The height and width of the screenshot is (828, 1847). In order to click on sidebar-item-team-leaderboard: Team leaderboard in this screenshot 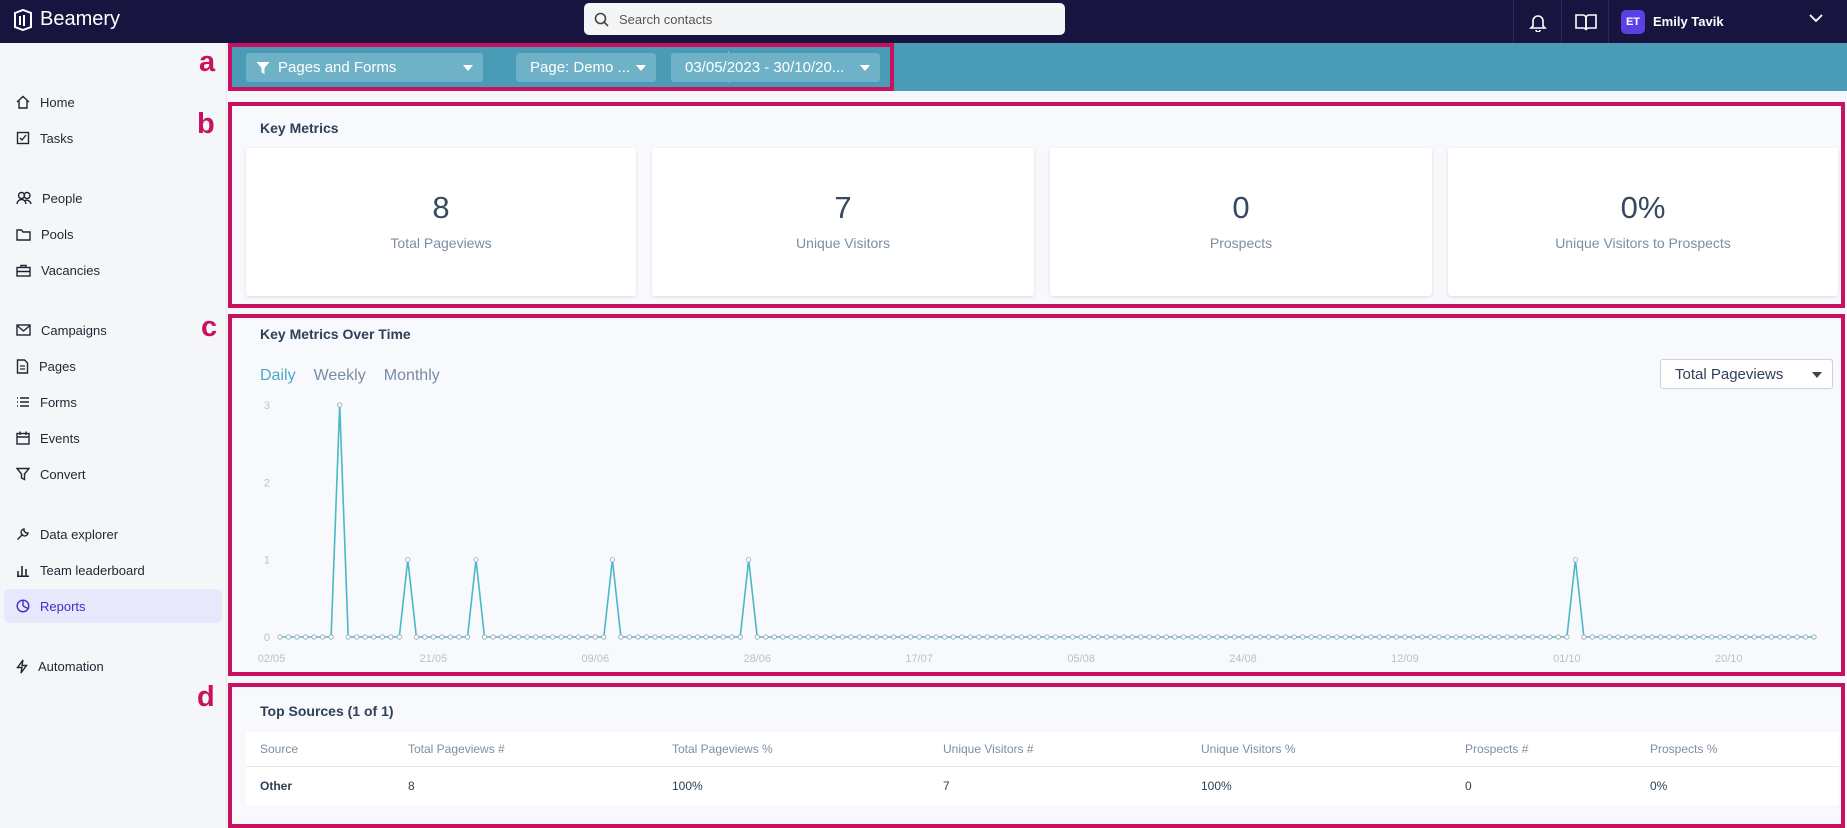, I will do `click(113, 570)`.